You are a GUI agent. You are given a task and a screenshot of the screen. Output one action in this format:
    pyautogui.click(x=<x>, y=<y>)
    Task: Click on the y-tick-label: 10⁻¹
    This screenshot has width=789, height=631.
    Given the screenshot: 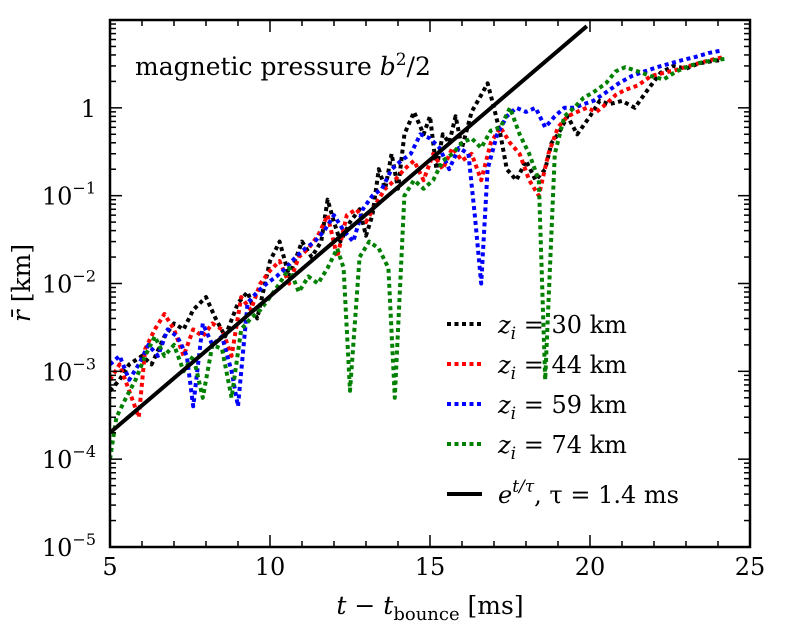 What is the action you would take?
    pyautogui.click(x=69, y=195)
    